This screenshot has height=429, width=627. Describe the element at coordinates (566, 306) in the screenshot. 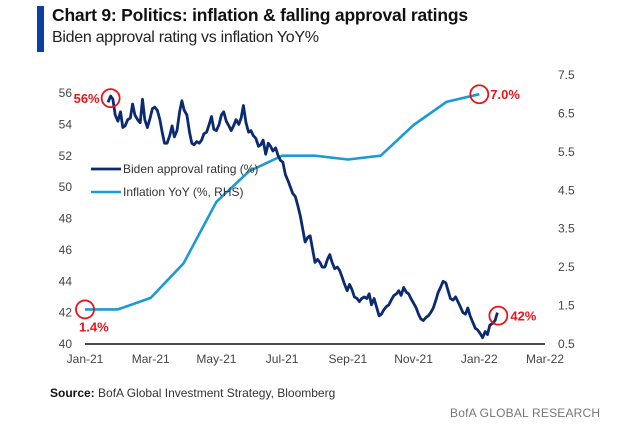

I see `right-y-tick-label: 1.5` at that location.